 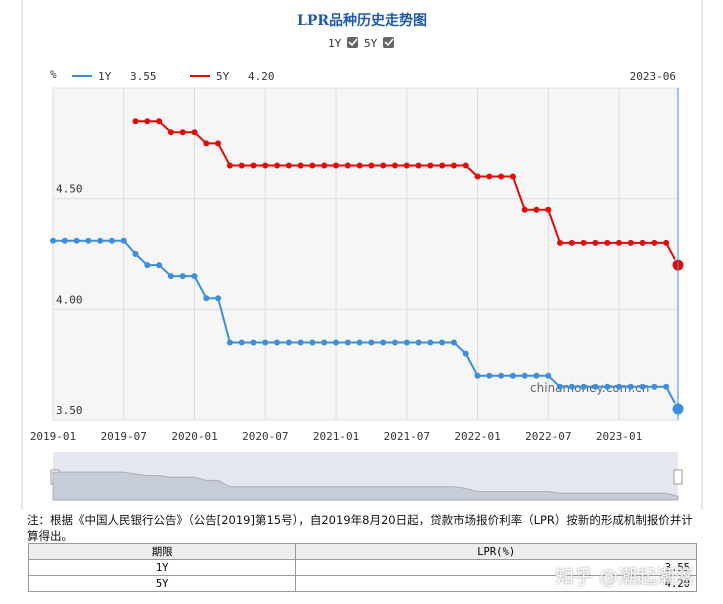 What do you see at coordinates (194, 436) in the screenshot?
I see `x-tick-label: 2020-01` at bounding box center [194, 436].